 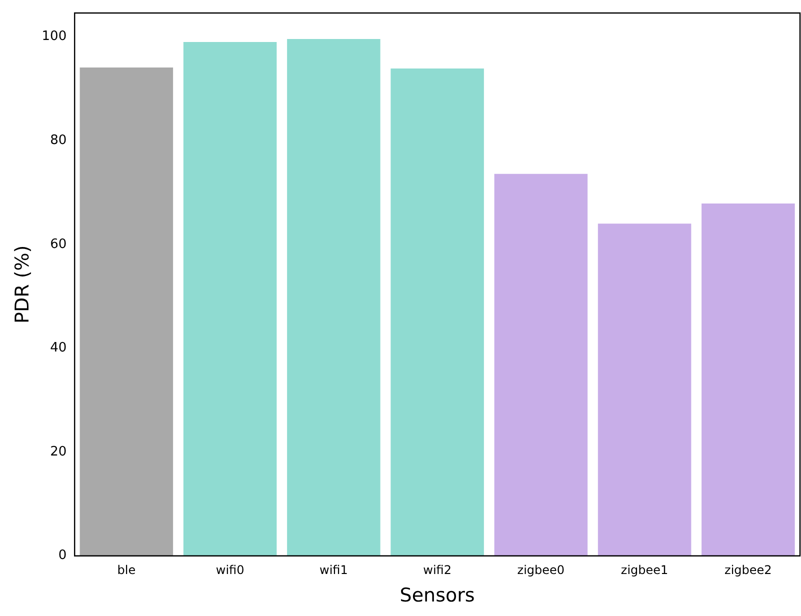 I want to click on y-tick-label: 60, so click(x=58, y=244).